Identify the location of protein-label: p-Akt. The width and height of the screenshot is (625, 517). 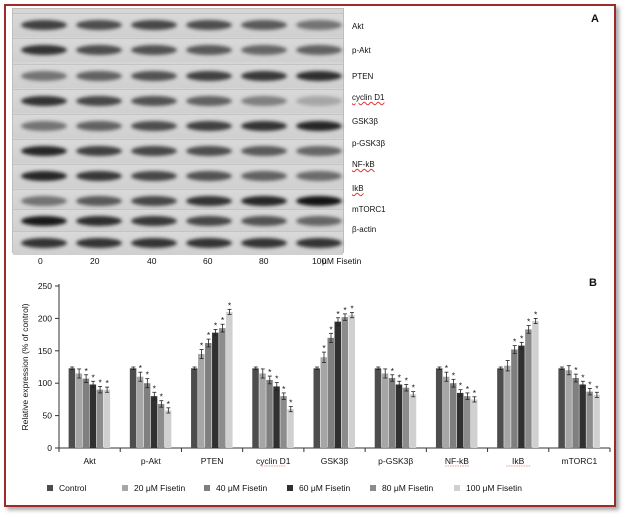
(361, 50).